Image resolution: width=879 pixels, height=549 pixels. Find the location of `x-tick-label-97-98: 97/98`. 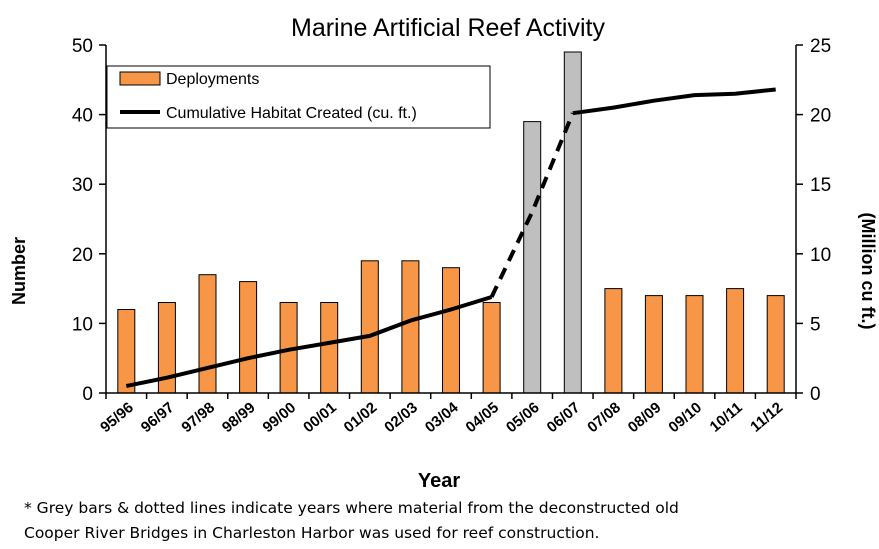

x-tick-label-97-98: 97/98 is located at coordinates (198, 417).